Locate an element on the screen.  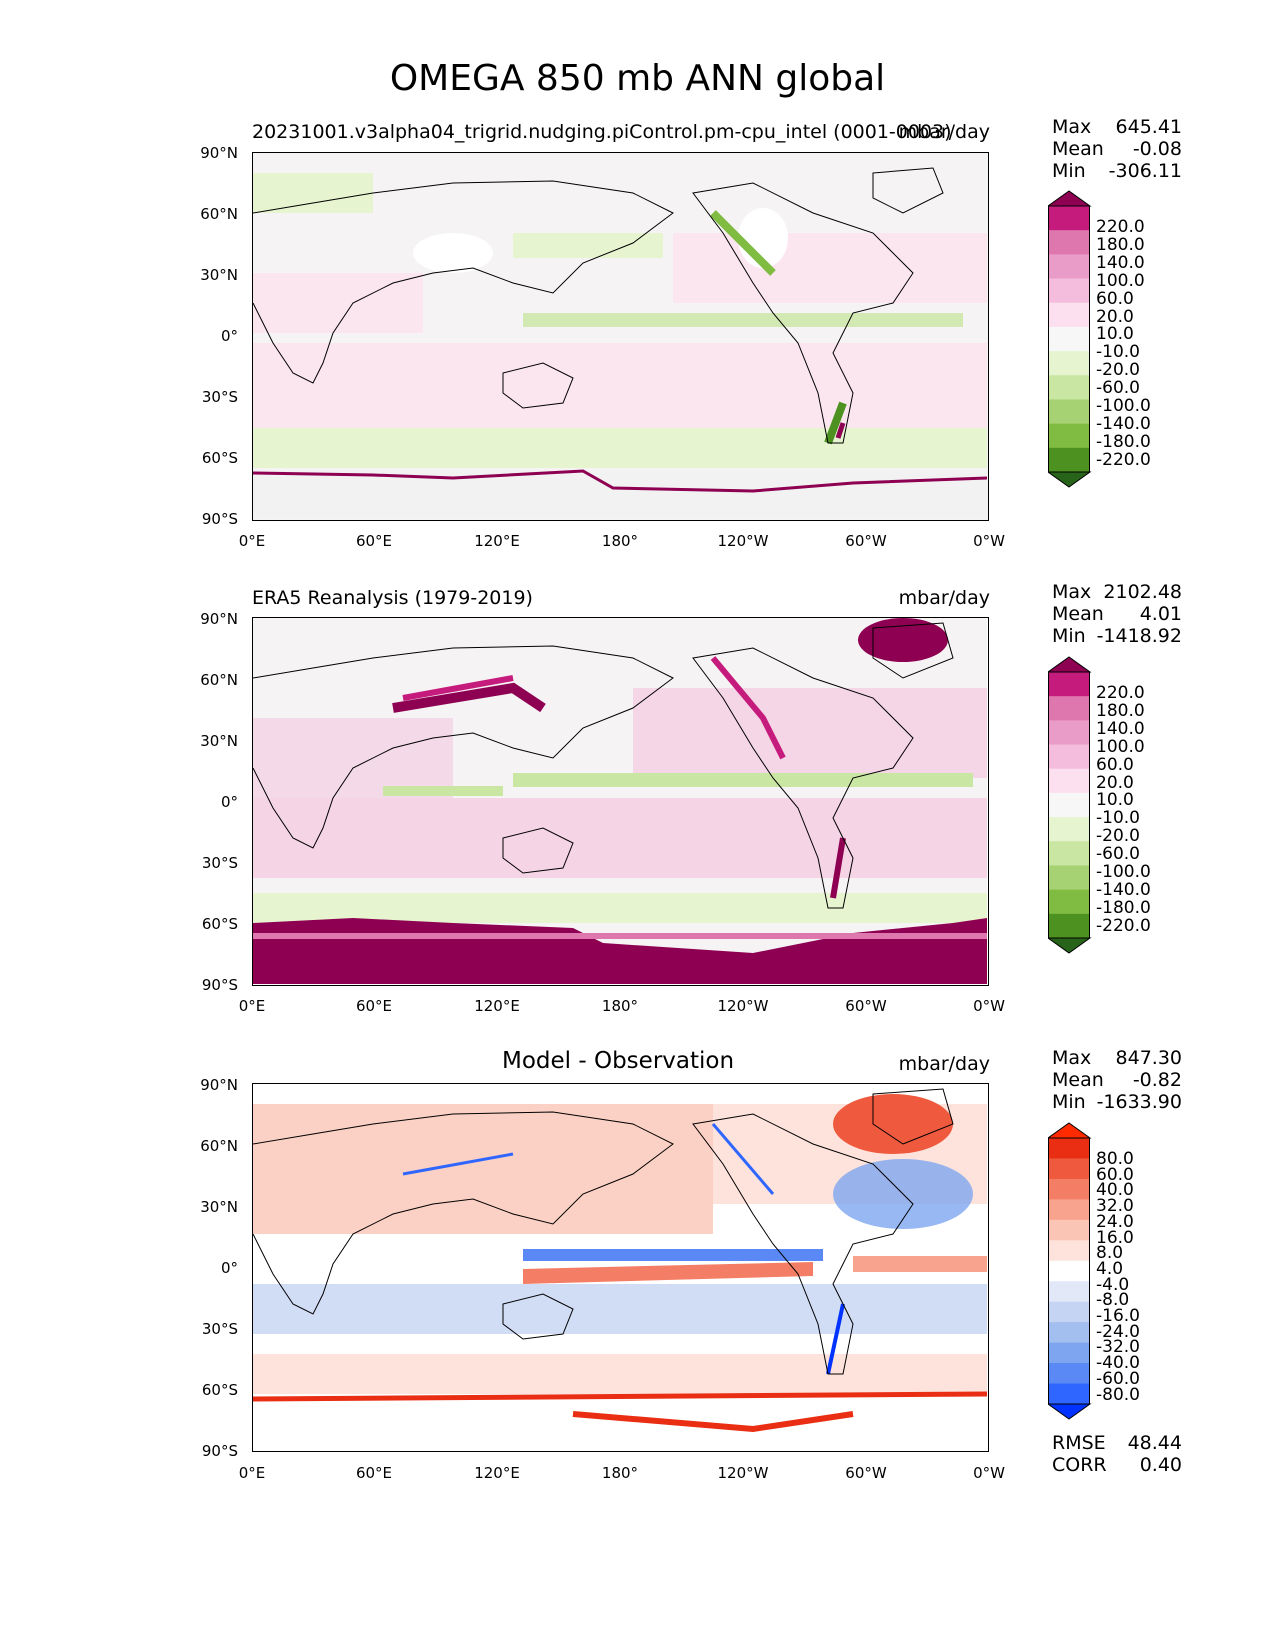
stat-min-observation: Min -1418.92 is located at coordinates (1117, 636).